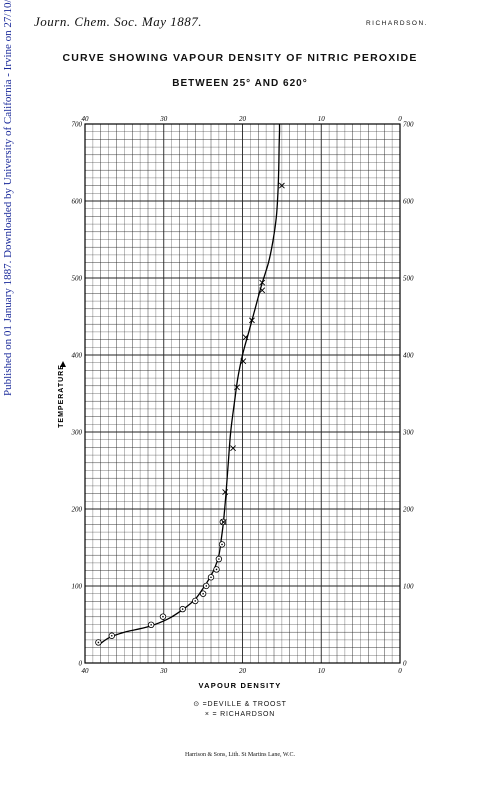 The image size is (480, 792). Describe the element at coordinates (77, 587) in the screenshot. I see `y-tick-label-left: 100` at that location.